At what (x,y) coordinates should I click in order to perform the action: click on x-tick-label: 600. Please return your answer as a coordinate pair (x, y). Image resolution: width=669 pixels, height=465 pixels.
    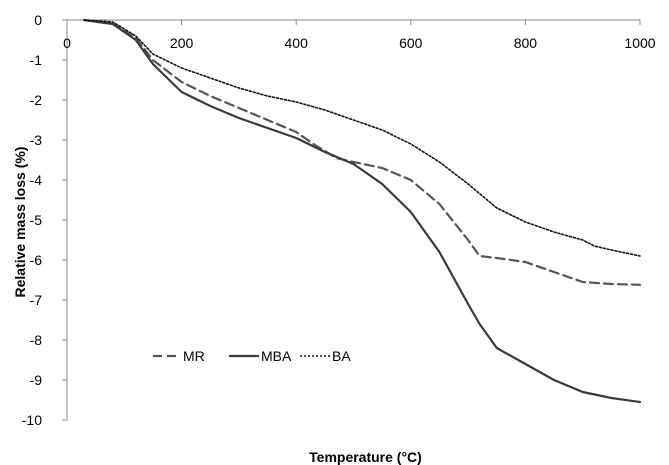
    Looking at the image, I should click on (411, 43).